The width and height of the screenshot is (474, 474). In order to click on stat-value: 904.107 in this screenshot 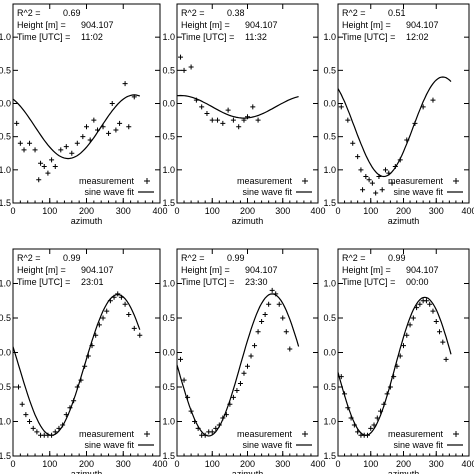, I will do `click(422, 25)`.